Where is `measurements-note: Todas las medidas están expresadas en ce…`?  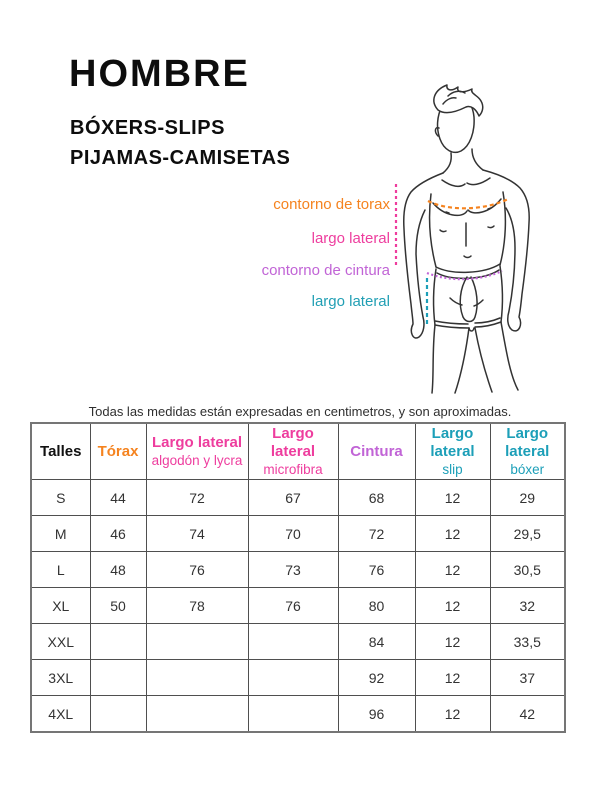
measurements-note: Todas las medidas están expresadas en ce… is located at coordinates (300, 411).